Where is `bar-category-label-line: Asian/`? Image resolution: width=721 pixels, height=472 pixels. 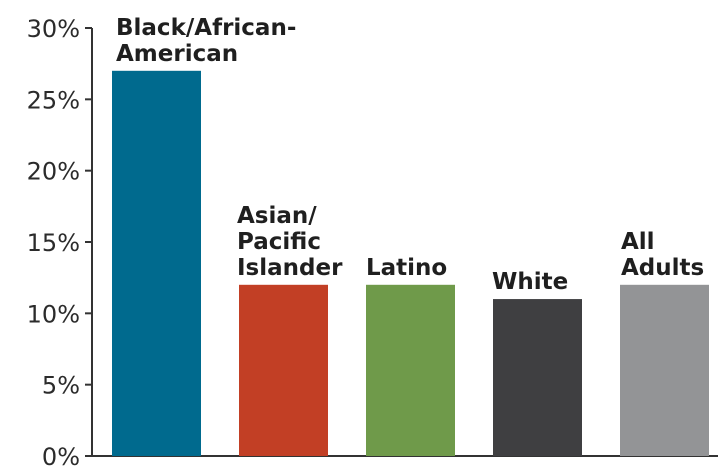
bar-category-label-line: Asian/ is located at coordinates (277, 216).